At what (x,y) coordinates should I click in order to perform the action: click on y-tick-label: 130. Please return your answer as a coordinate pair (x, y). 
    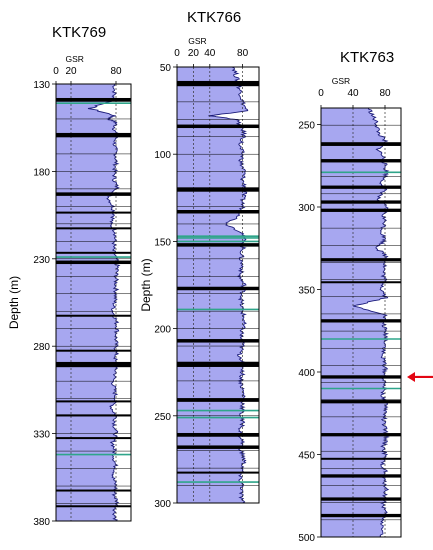
    Looking at the image, I should click on (41, 85).